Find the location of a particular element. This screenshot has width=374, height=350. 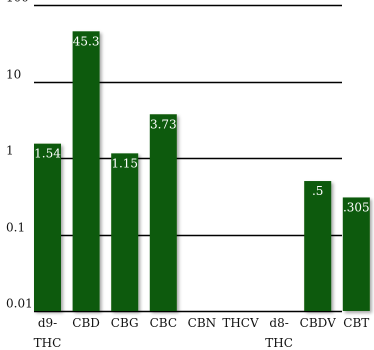

category-label: d8-THC is located at coordinates (279, 333).